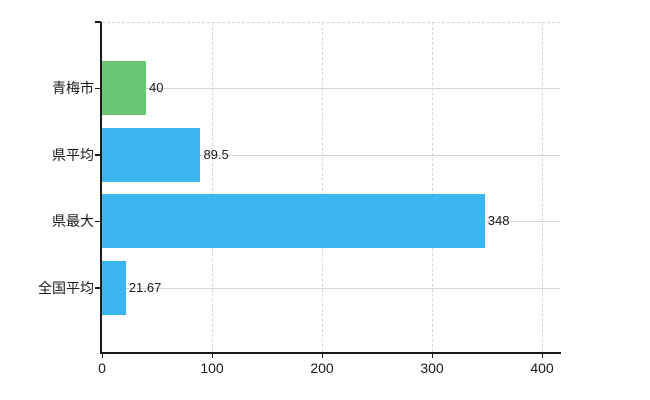 This screenshot has width=650, height=400. What do you see at coordinates (293, 221) in the screenshot?
I see `bar-県最大` at bounding box center [293, 221].